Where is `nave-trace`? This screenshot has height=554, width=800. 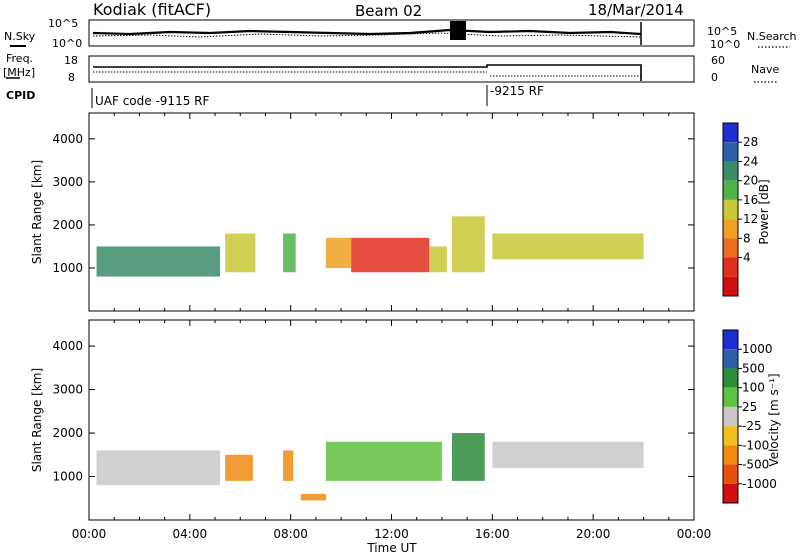 nave-trace is located at coordinates (367, 74).